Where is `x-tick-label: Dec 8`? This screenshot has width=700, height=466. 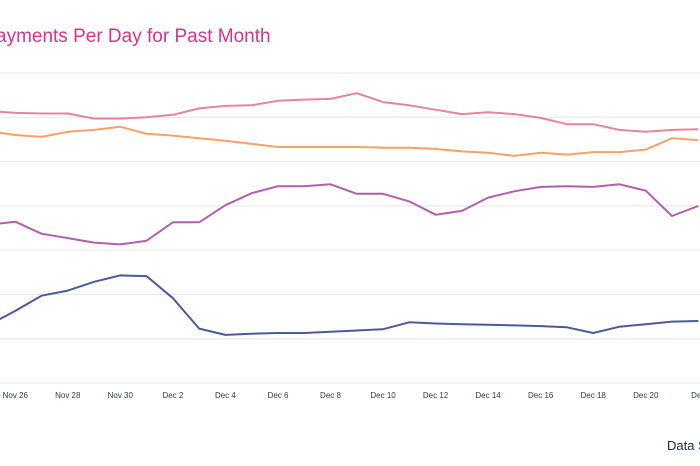
x-tick-label: Dec 8 is located at coordinates (330, 395).